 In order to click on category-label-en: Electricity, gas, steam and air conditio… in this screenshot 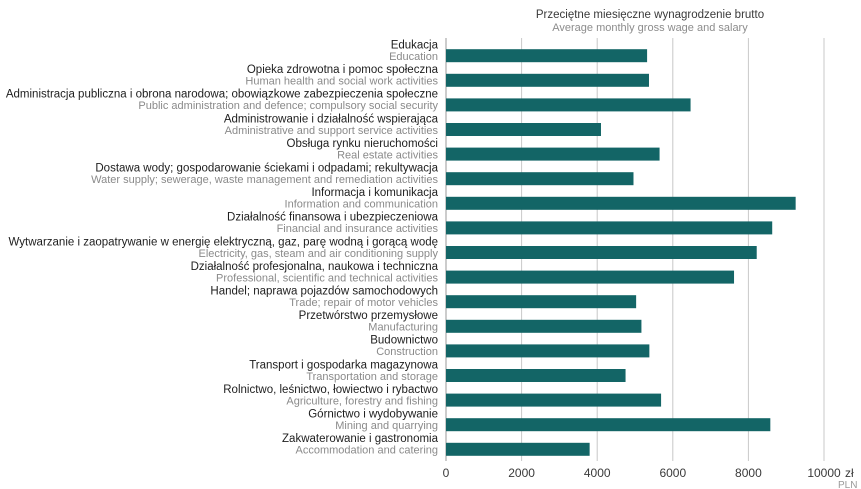, I will do `click(319, 254)`.